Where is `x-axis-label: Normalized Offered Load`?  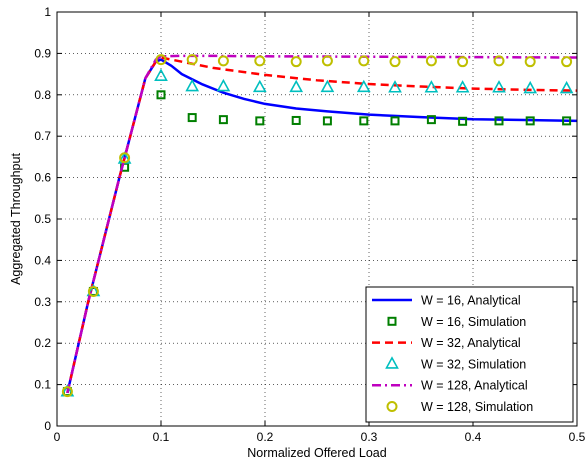
x-axis-label: Normalized Offered Load is located at coordinates (316, 453).